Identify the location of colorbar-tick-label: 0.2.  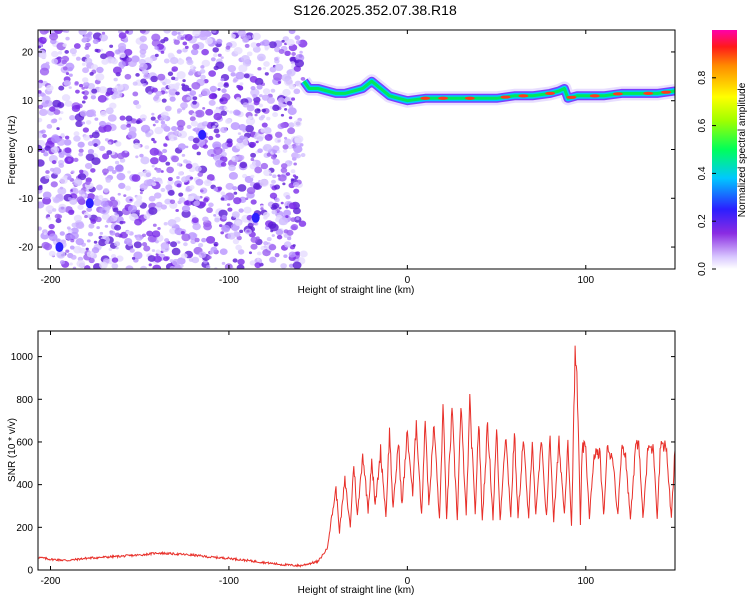
(702, 221).